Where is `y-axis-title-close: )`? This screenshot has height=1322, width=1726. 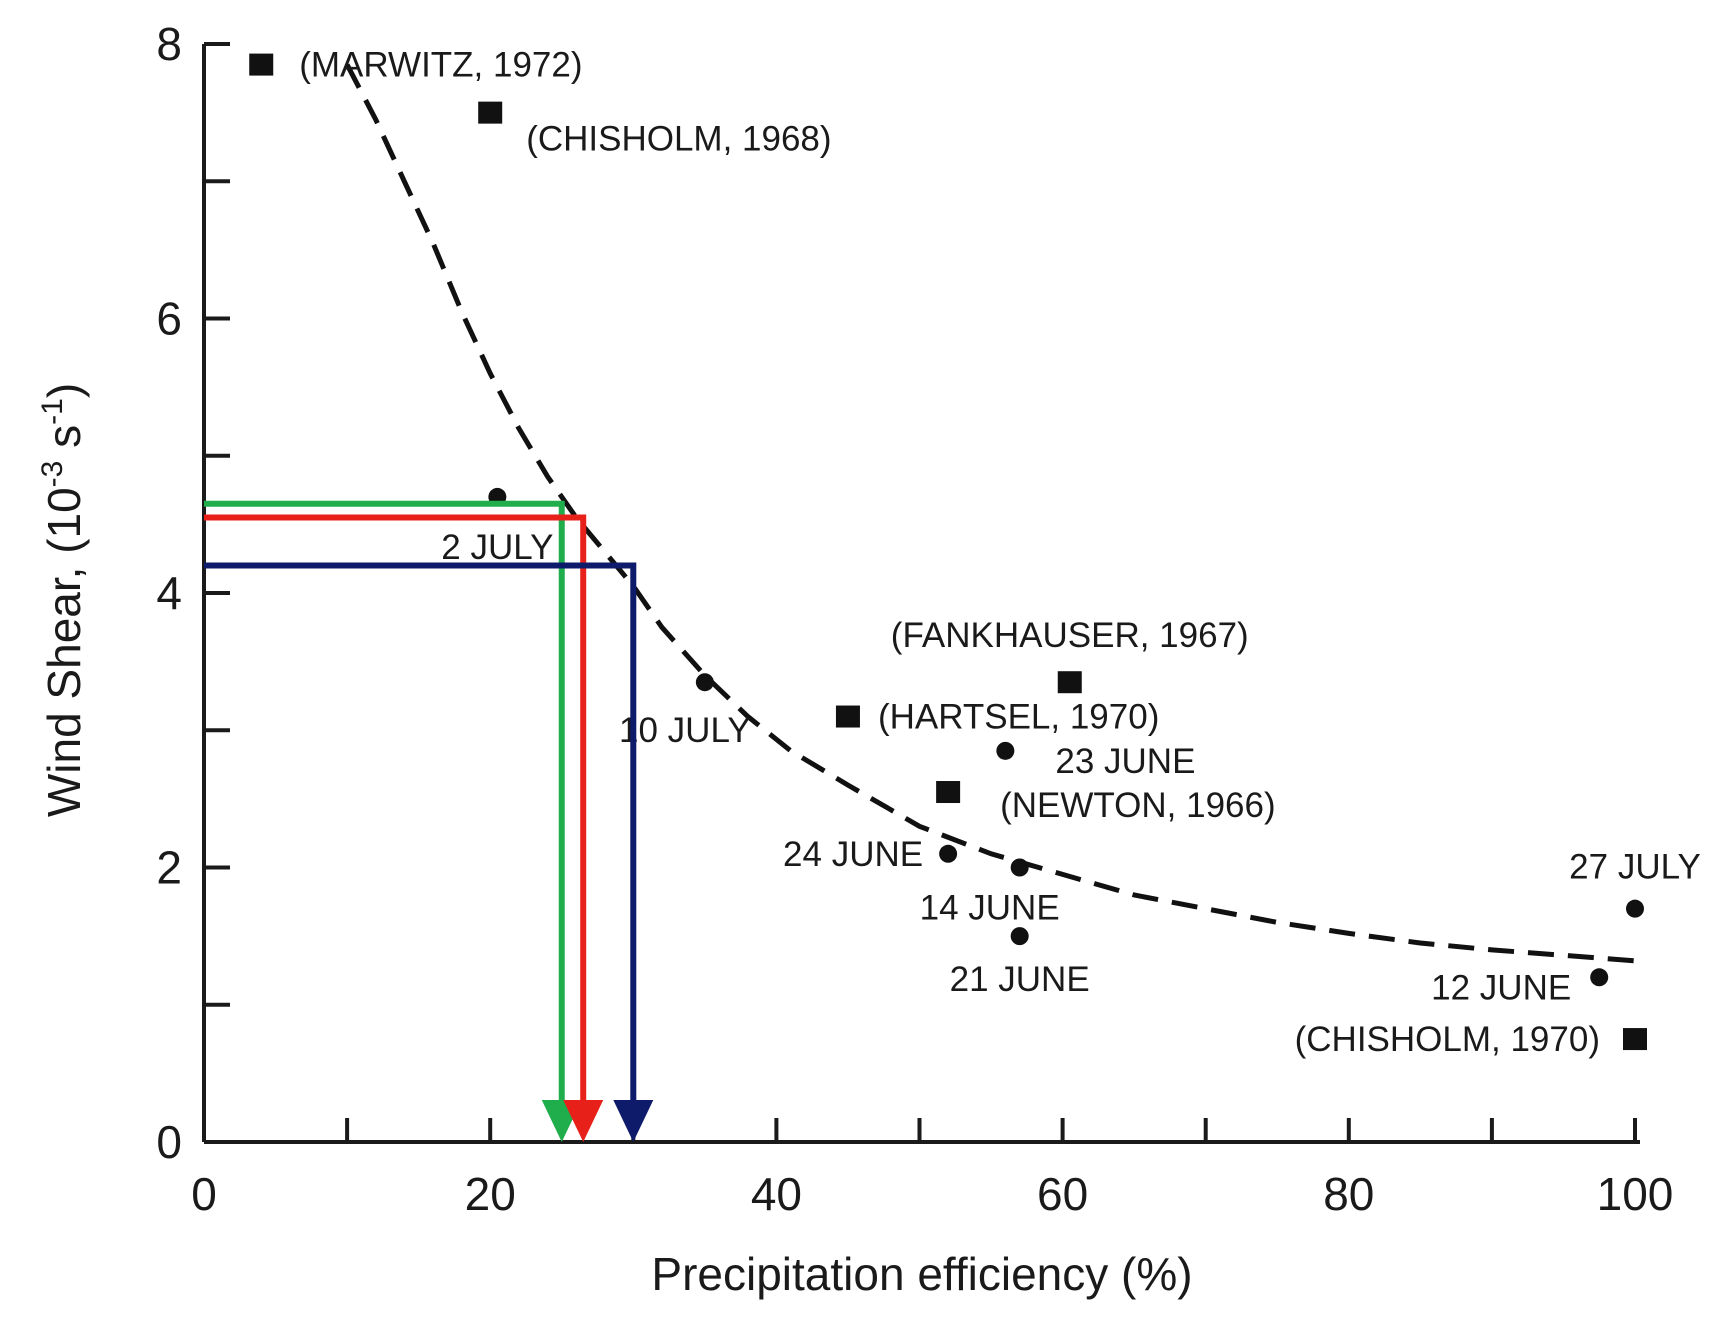 y-axis-title-close: ) is located at coordinates (64, 390).